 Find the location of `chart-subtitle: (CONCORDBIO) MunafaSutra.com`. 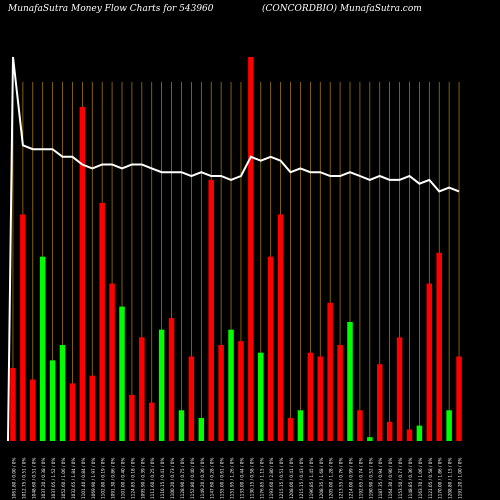

chart-subtitle: (CONCORDBIO) MunafaSutra.com is located at coordinates (342, 9).